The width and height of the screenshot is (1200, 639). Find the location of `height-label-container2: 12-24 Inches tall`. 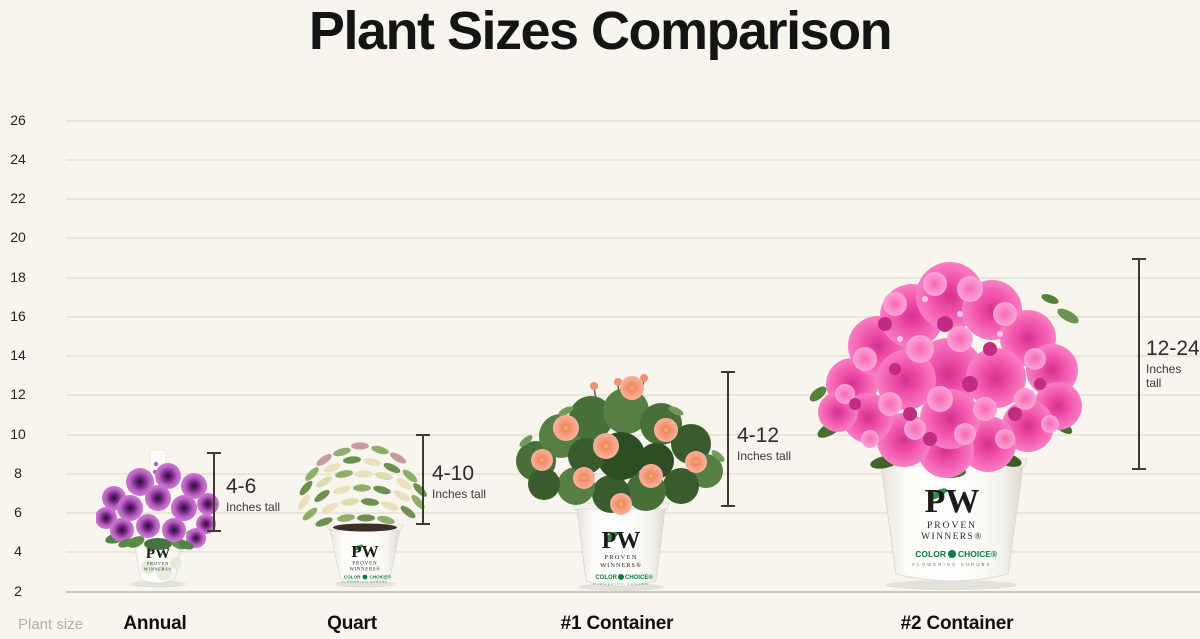

height-label-container2: 12-24 Inches tall is located at coordinates (1173, 364).